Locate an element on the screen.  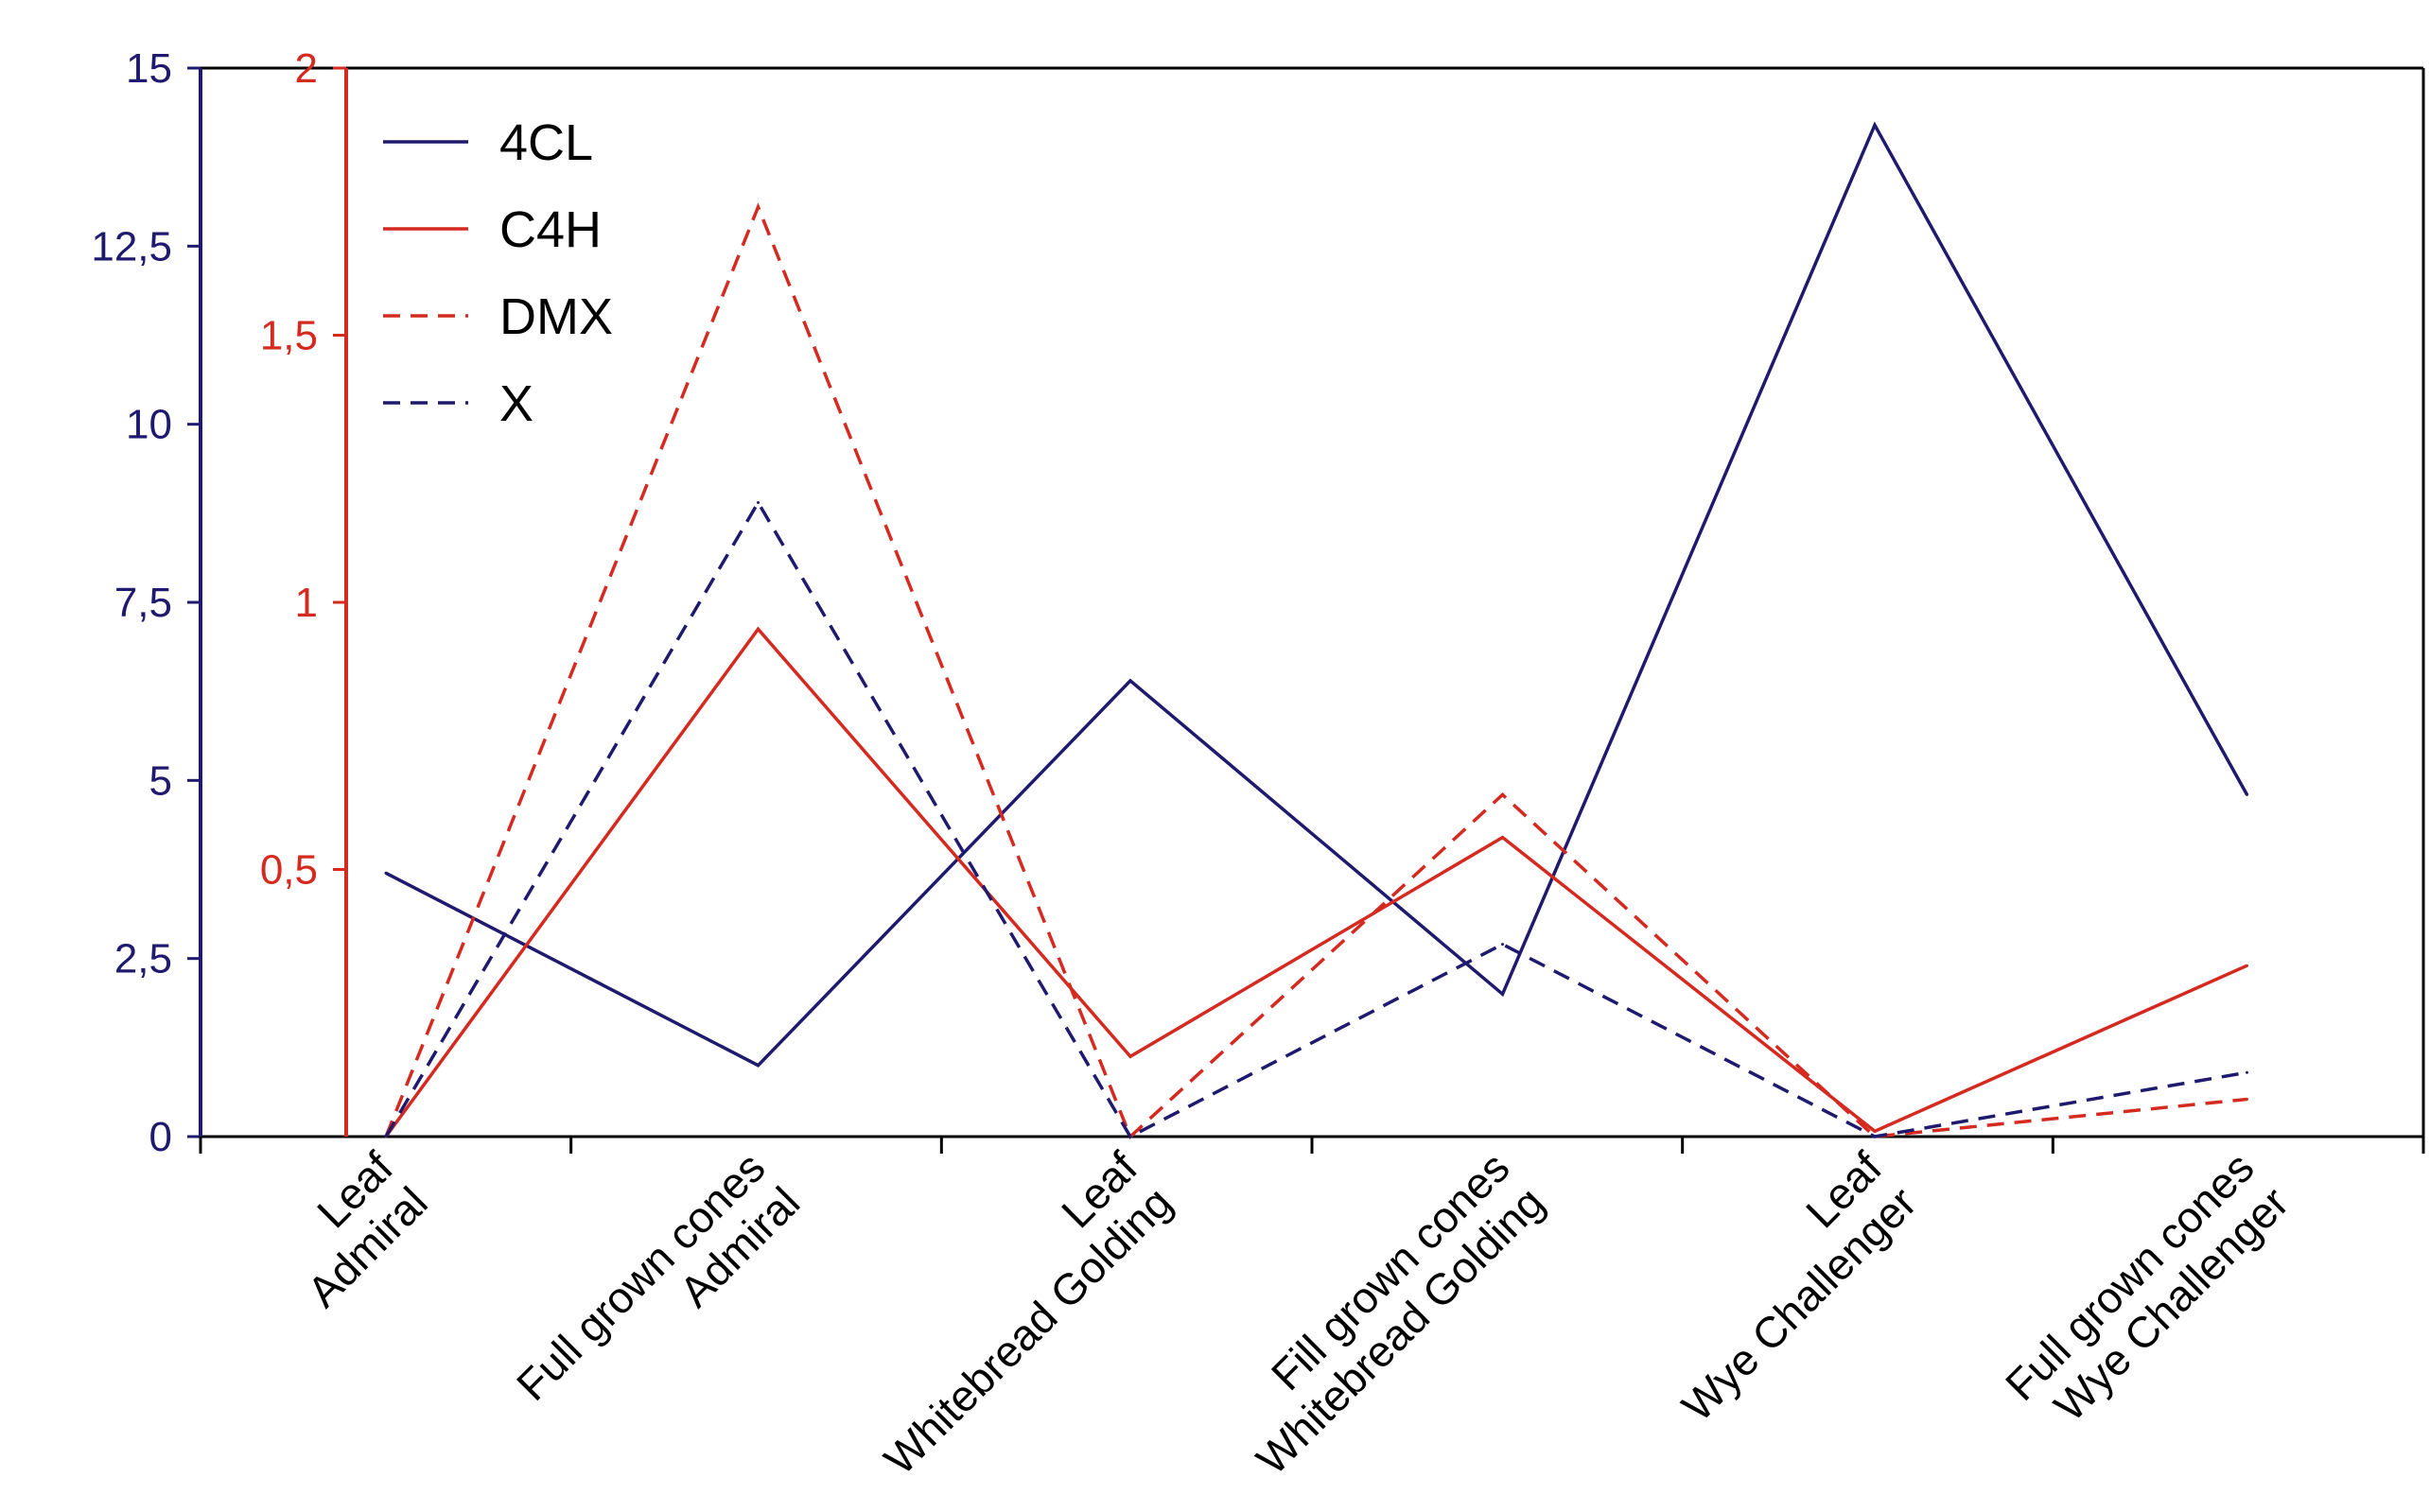
legend-label-x: X is located at coordinates (516, 404).